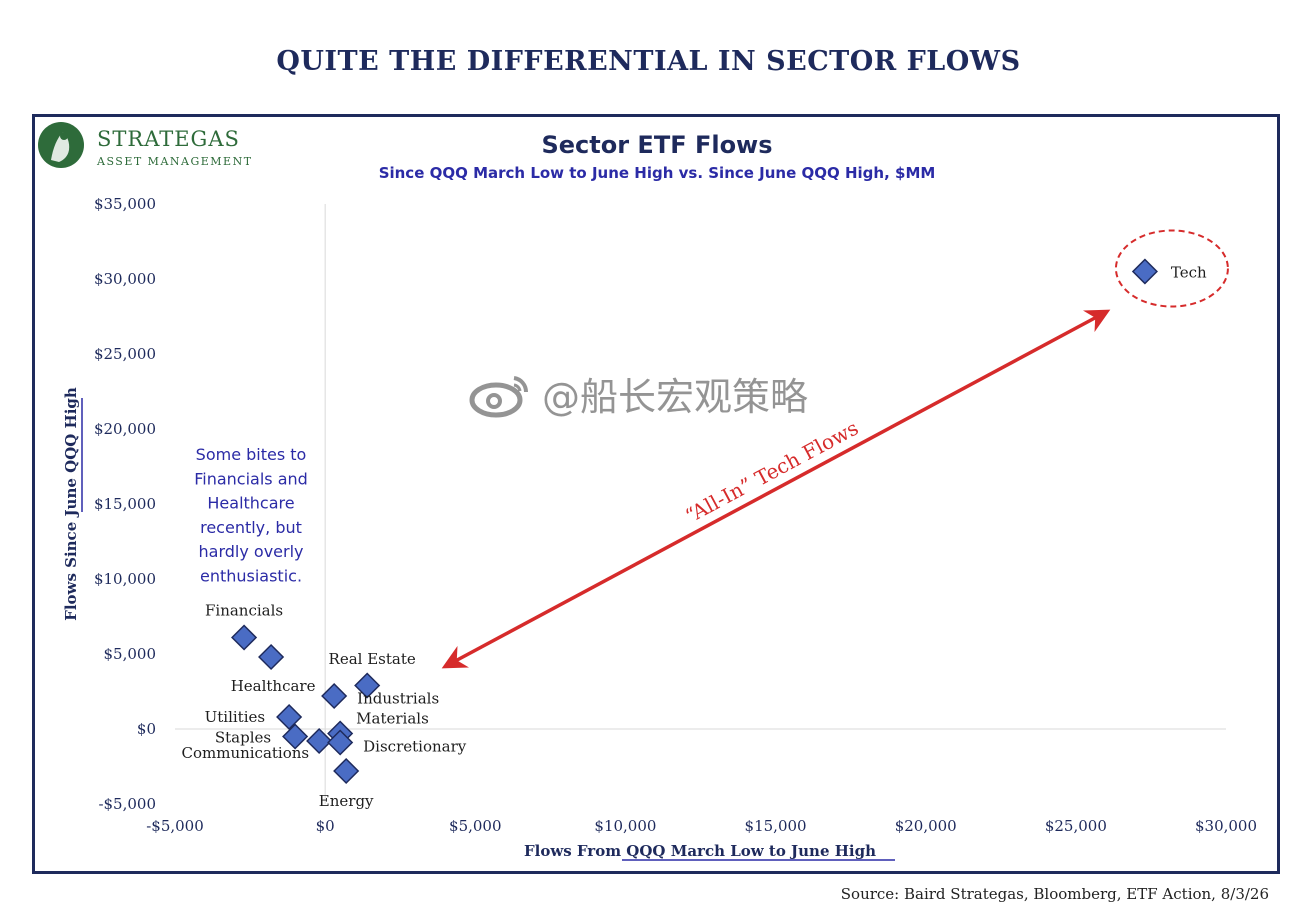  I want to click on logo-name: STRATEGAS, so click(168, 139).